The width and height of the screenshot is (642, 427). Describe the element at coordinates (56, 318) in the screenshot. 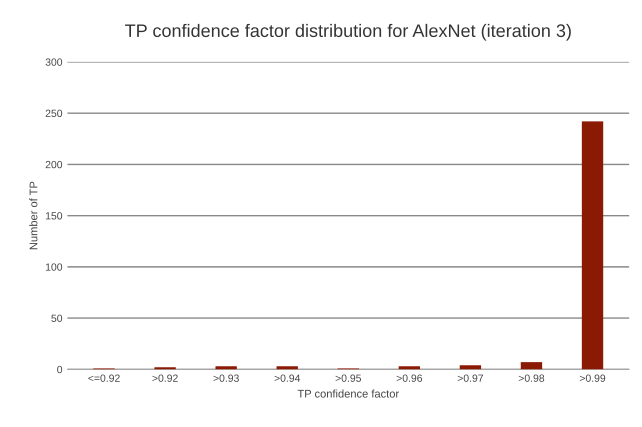

I see `y-tick-label: 50` at that location.